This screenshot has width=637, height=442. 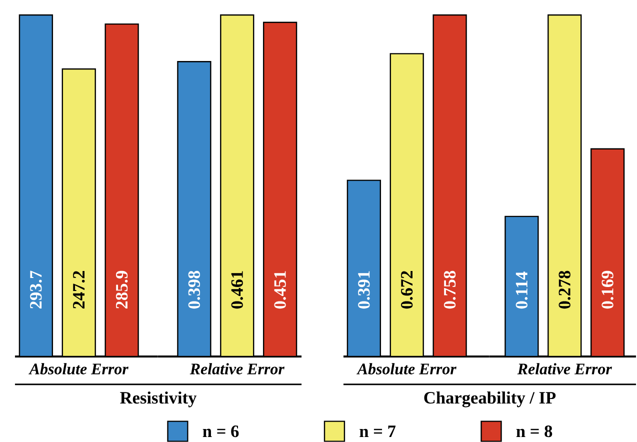 I want to click on legend-label: n = 8, so click(x=534, y=432).